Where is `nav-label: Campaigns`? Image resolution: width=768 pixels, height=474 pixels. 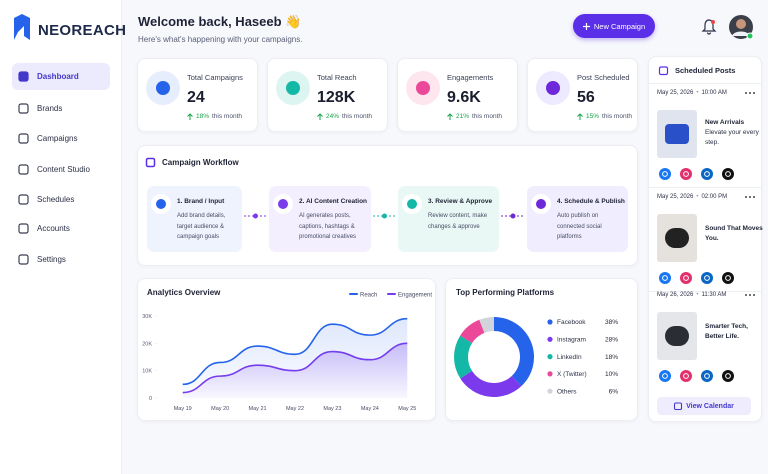
nav-label: Campaigns is located at coordinates (57, 138).